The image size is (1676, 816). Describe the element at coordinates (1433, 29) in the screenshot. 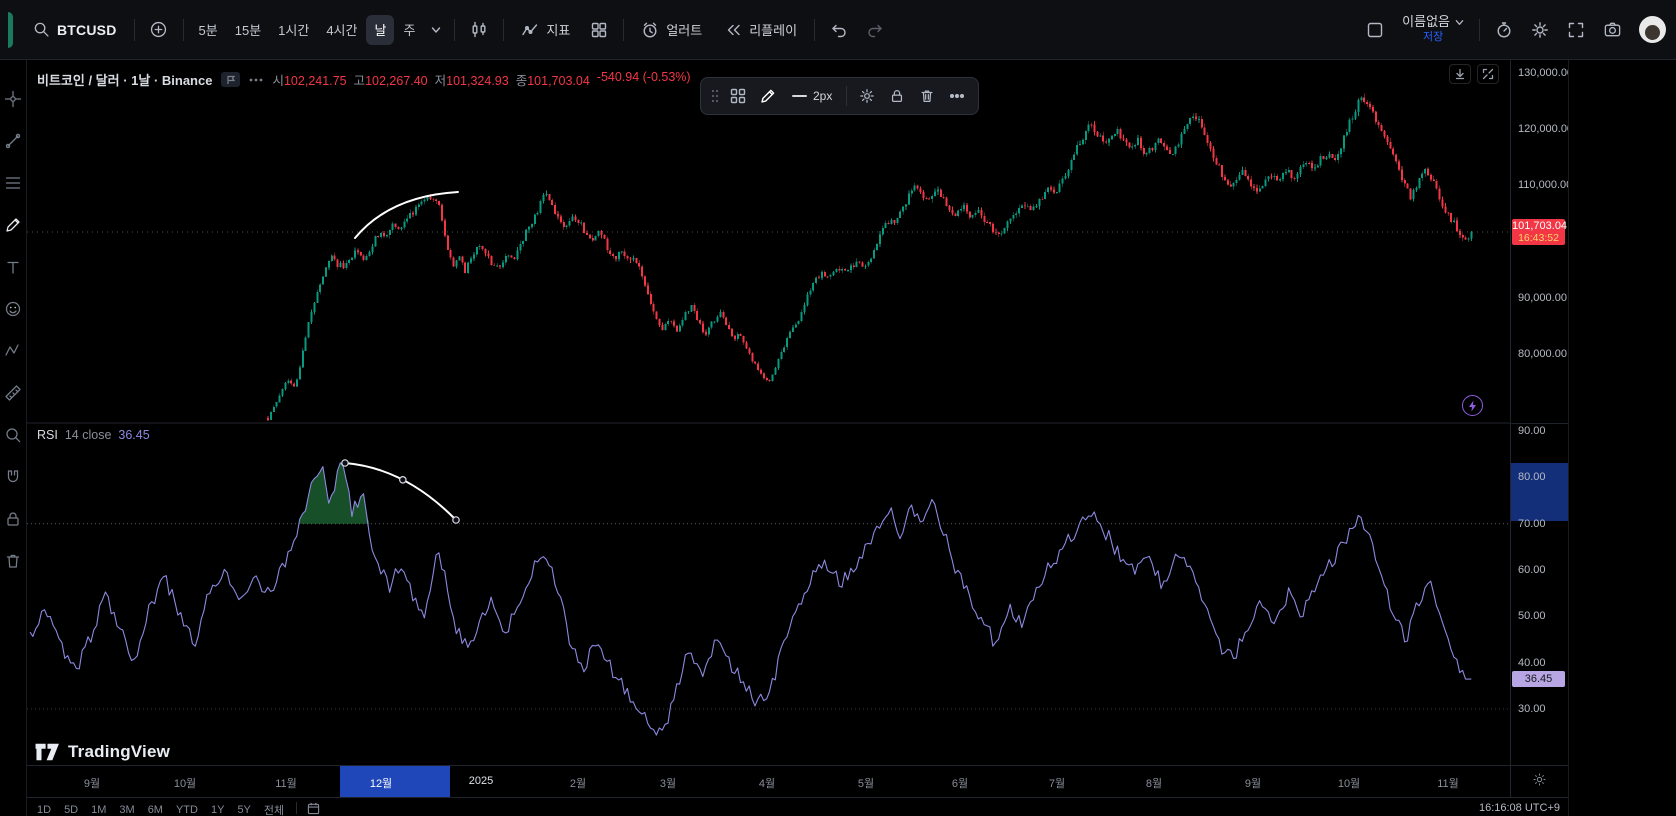

I see `layout-name-group: 이름없음 저장` at that location.